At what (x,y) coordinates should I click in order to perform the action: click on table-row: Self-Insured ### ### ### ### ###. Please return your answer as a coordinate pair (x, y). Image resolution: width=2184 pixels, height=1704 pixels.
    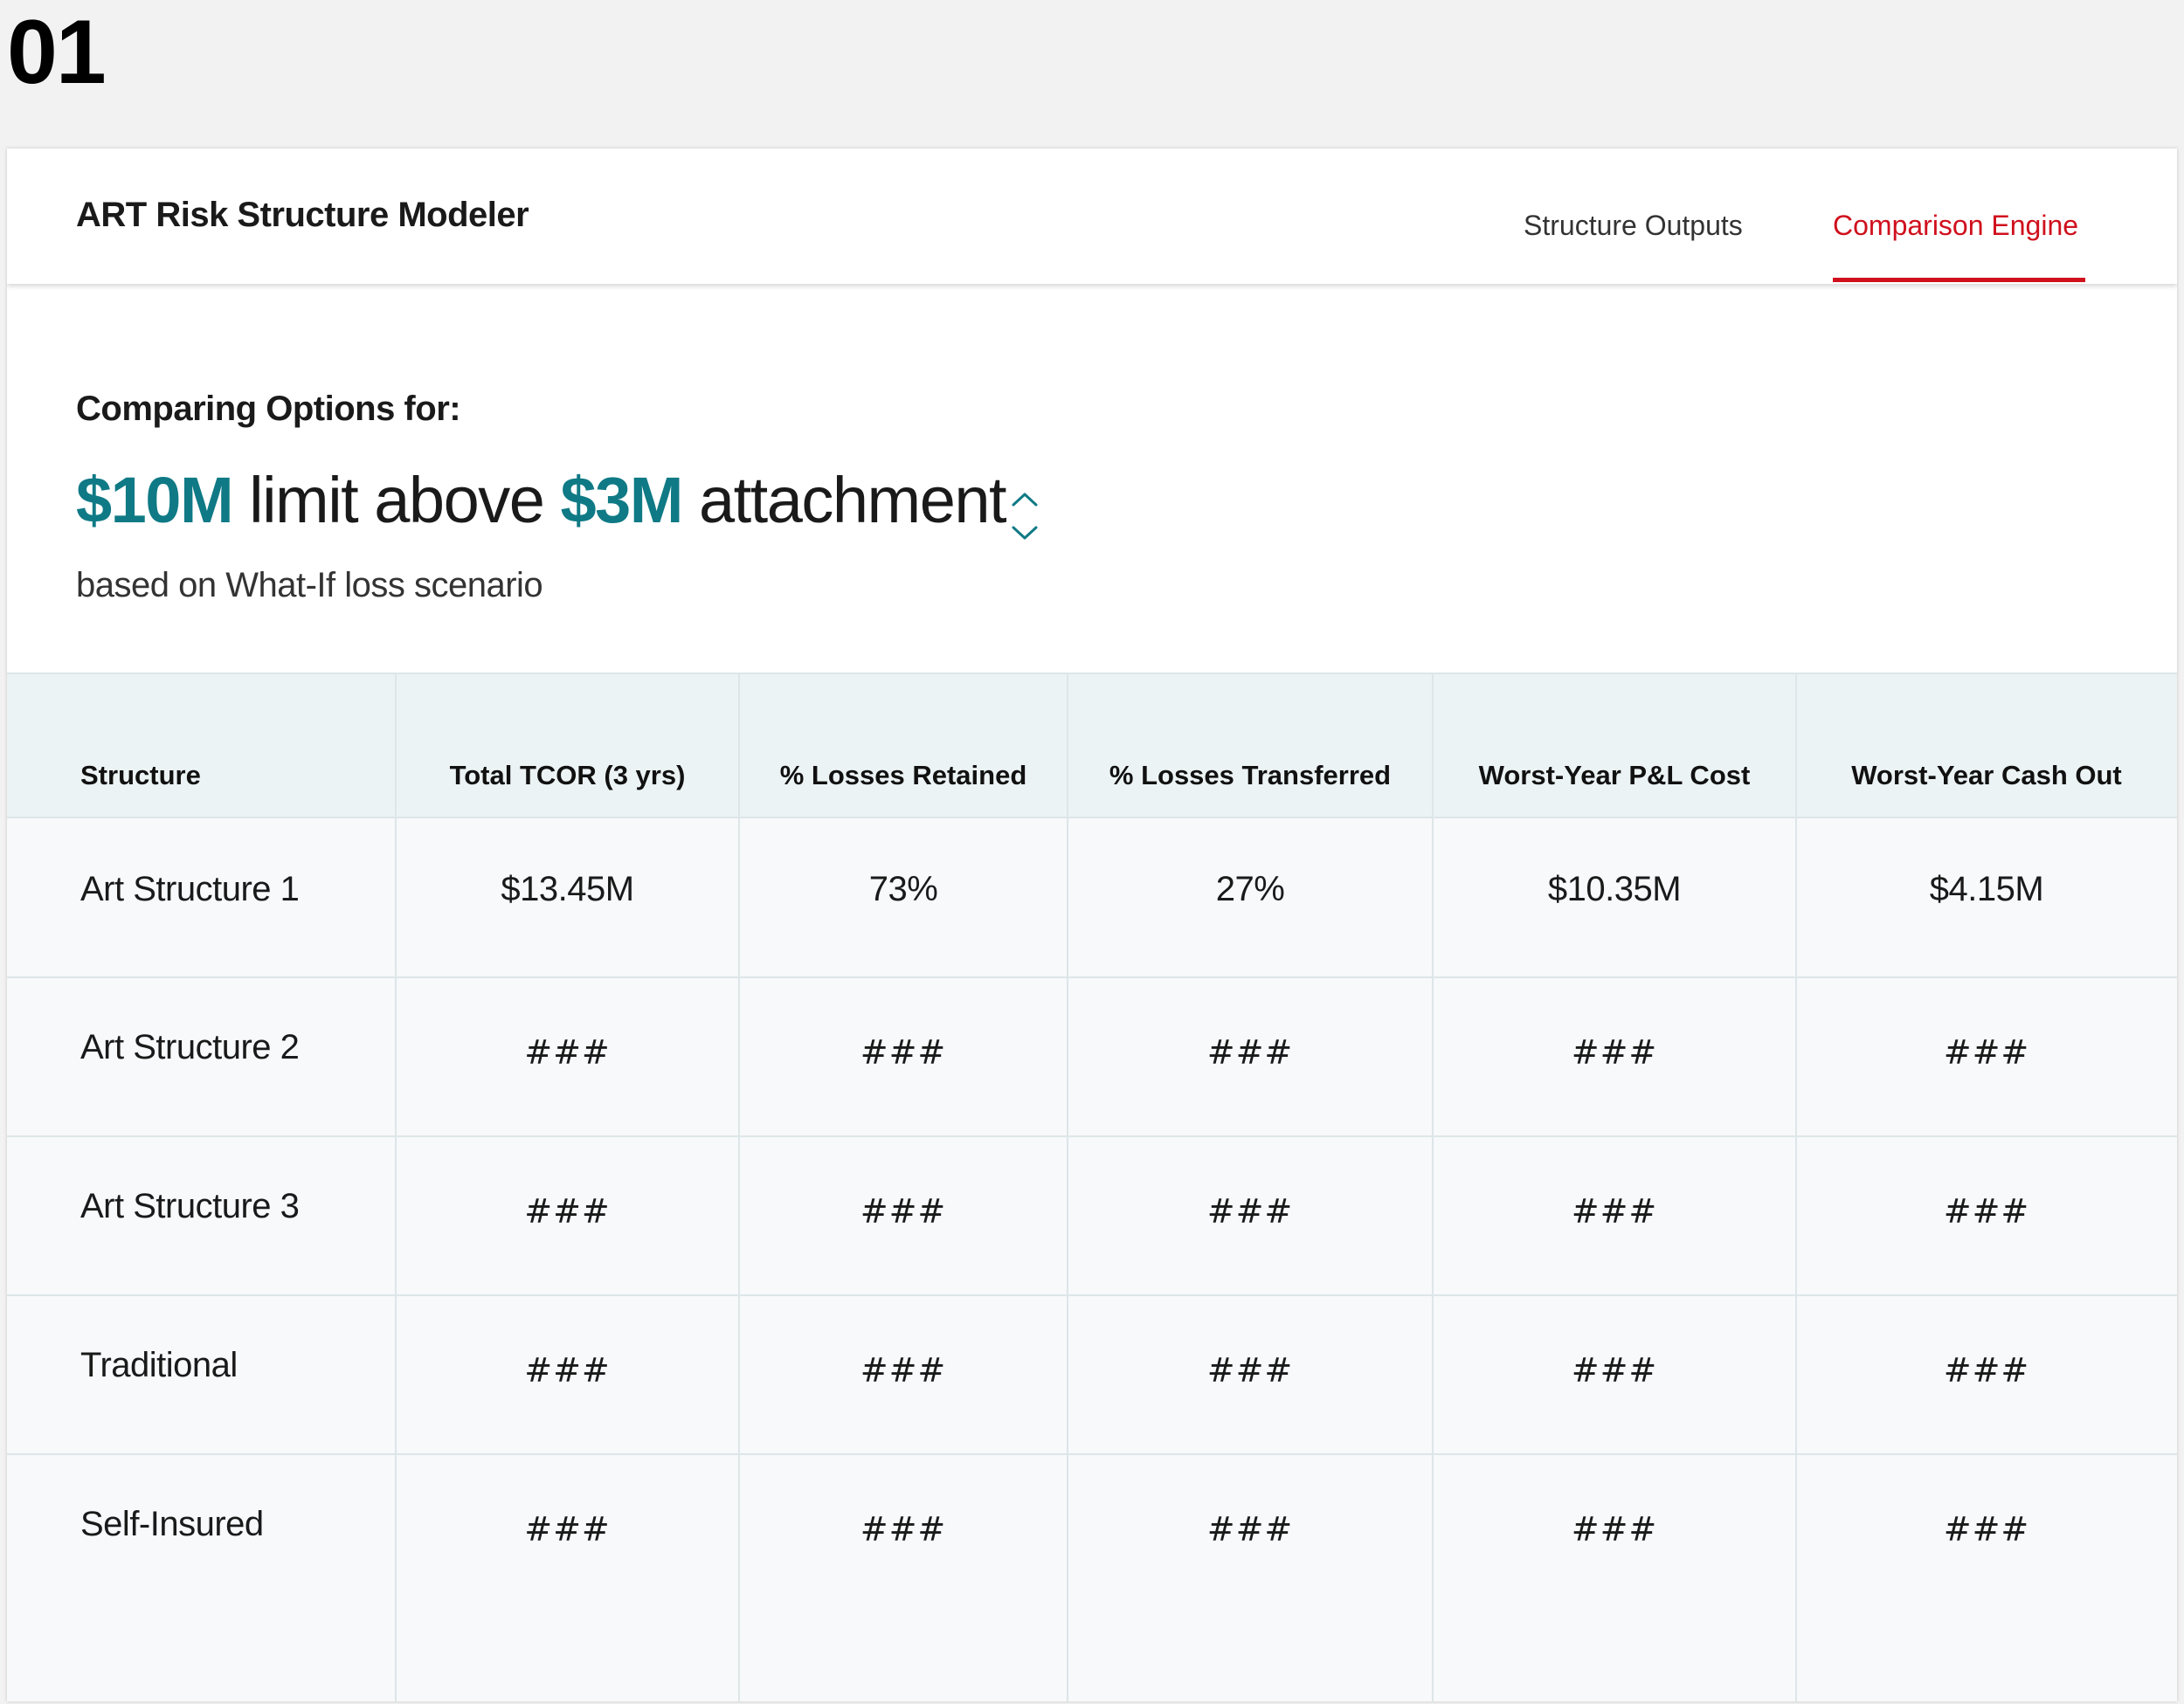
    Looking at the image, I should click on (1092, 1533).